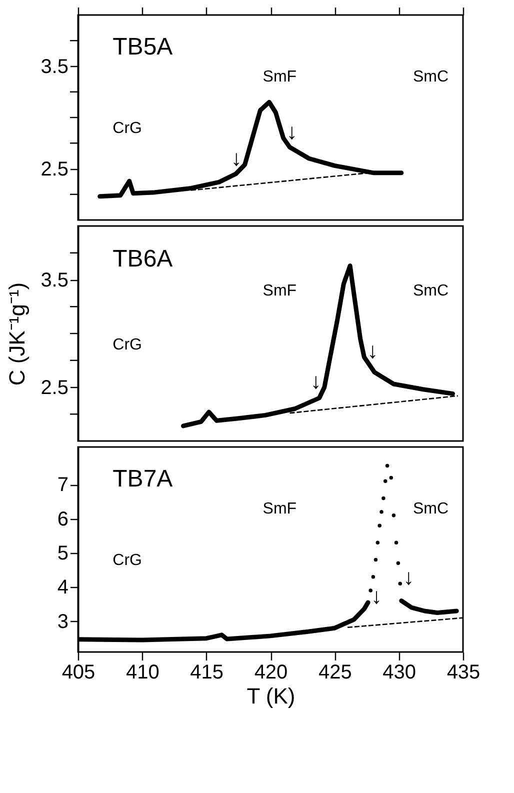 This screenshot has height=793, width=514. Describe the element at coordinates (17, 334) in the screenshot. I see `y-axis-title: C (JK⁻¹g⁻¹)` at that location.